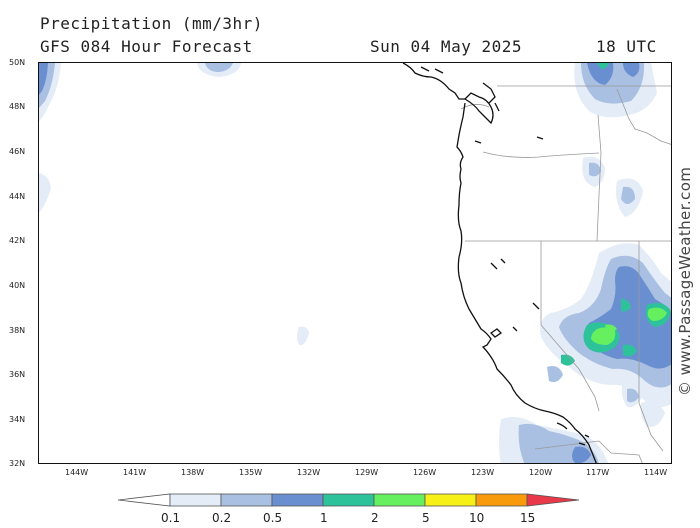 The width and height of the screenshot is (700, 528). I want to click on lon-label: 129W, so click(367, 472).